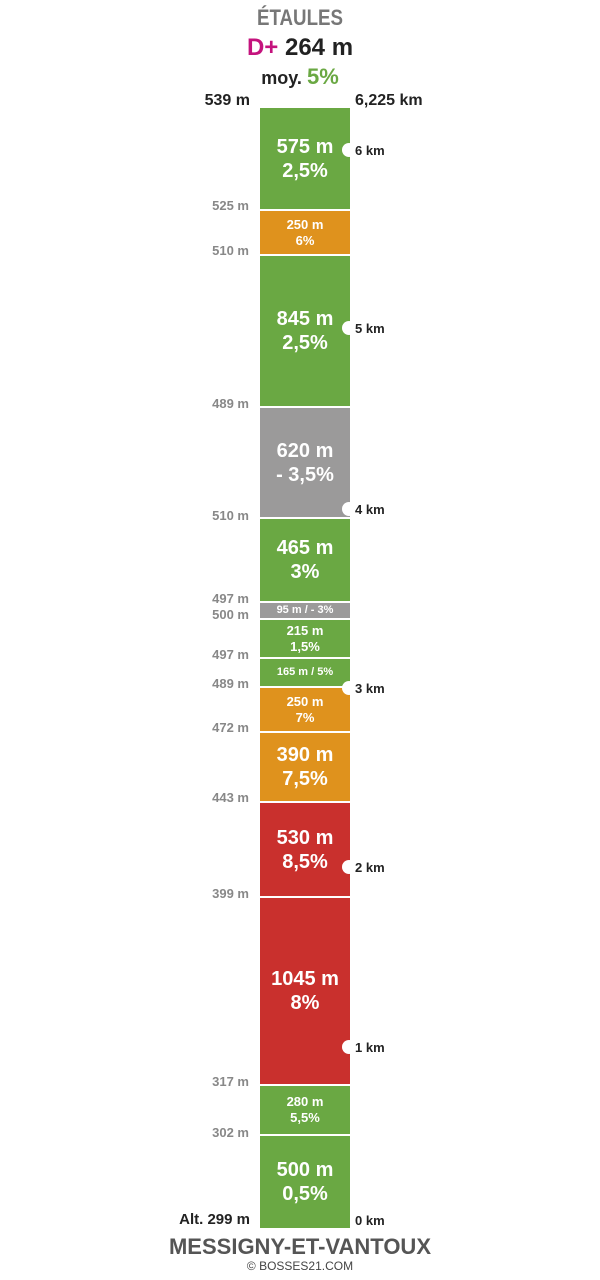 Image resolution: width=600 pixels, height=1280 pixels. I want to click on segment-grade: 0,5%, so click(305, 1194).